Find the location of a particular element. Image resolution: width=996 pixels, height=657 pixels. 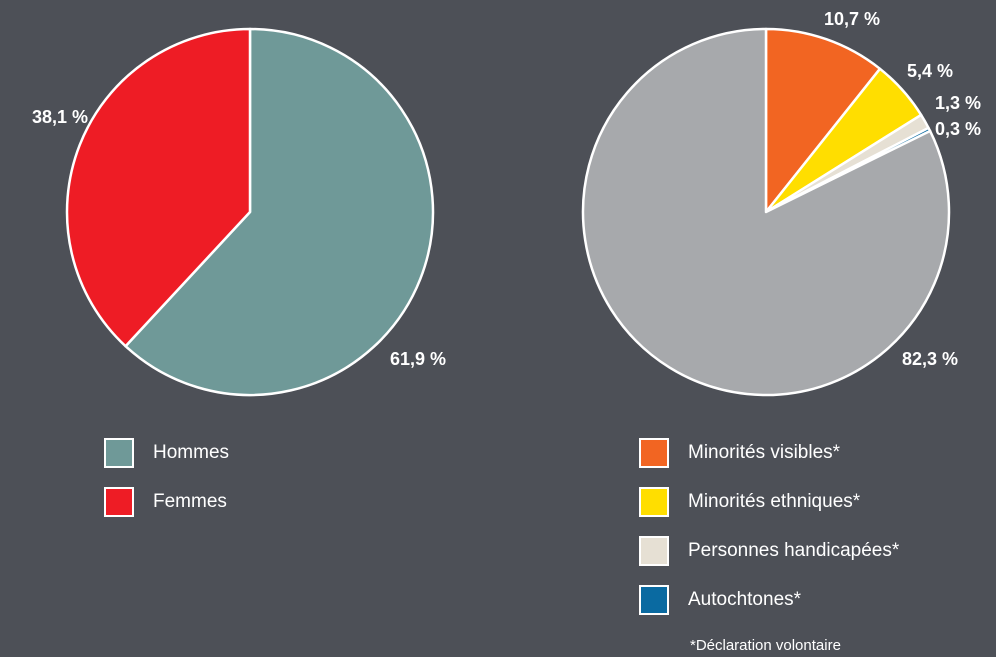

value-label: 38,1 % is located at coordinates (60, 117).